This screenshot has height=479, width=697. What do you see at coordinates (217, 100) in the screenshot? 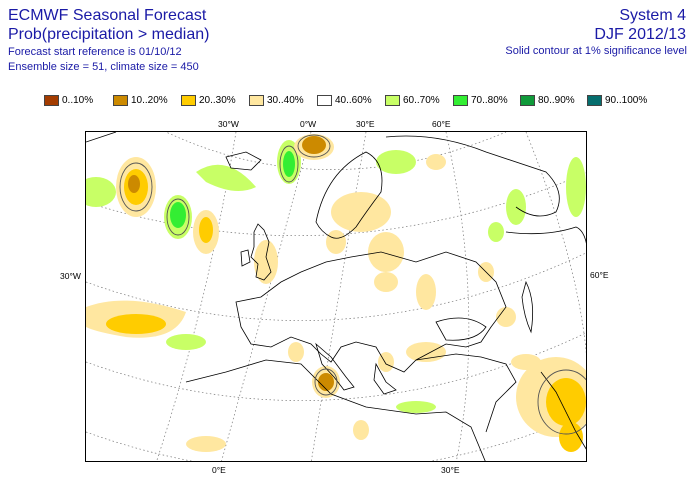
I see `legend-label: 20..30%` at bounding box center [217, 100].